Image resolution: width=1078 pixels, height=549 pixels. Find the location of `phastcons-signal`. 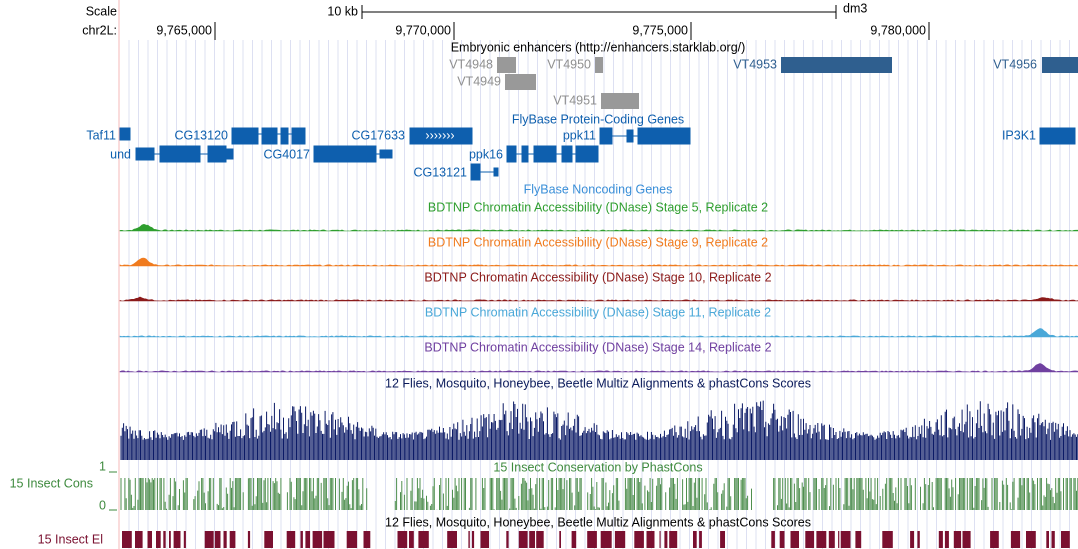

phastcons-signal is located at coordinates (599, 494).